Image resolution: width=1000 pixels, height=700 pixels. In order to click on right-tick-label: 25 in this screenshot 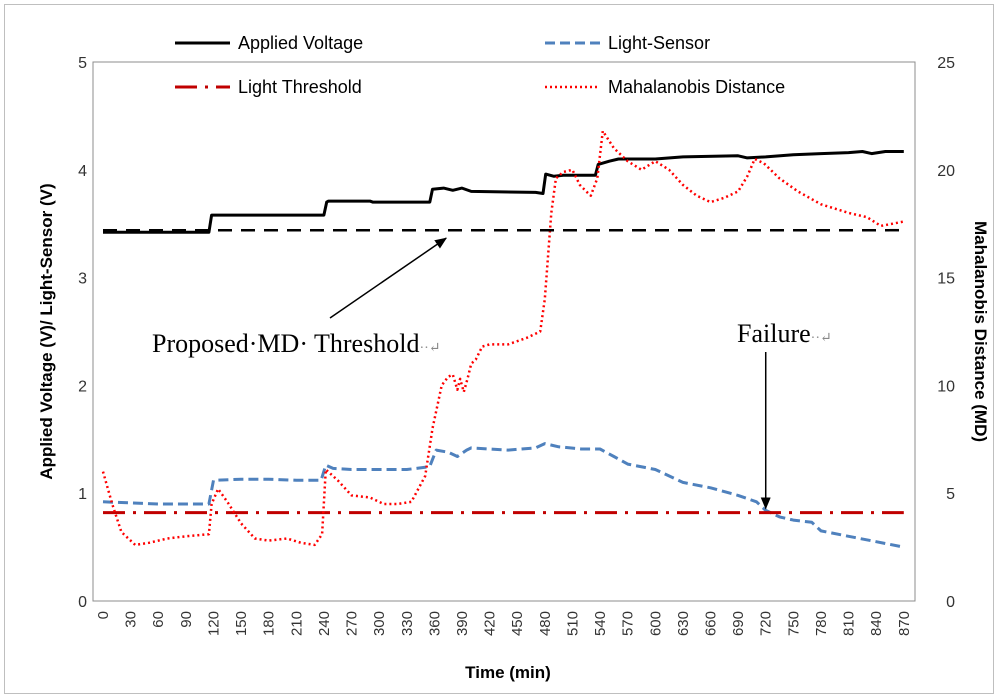, I will do `click(946, 63)`.